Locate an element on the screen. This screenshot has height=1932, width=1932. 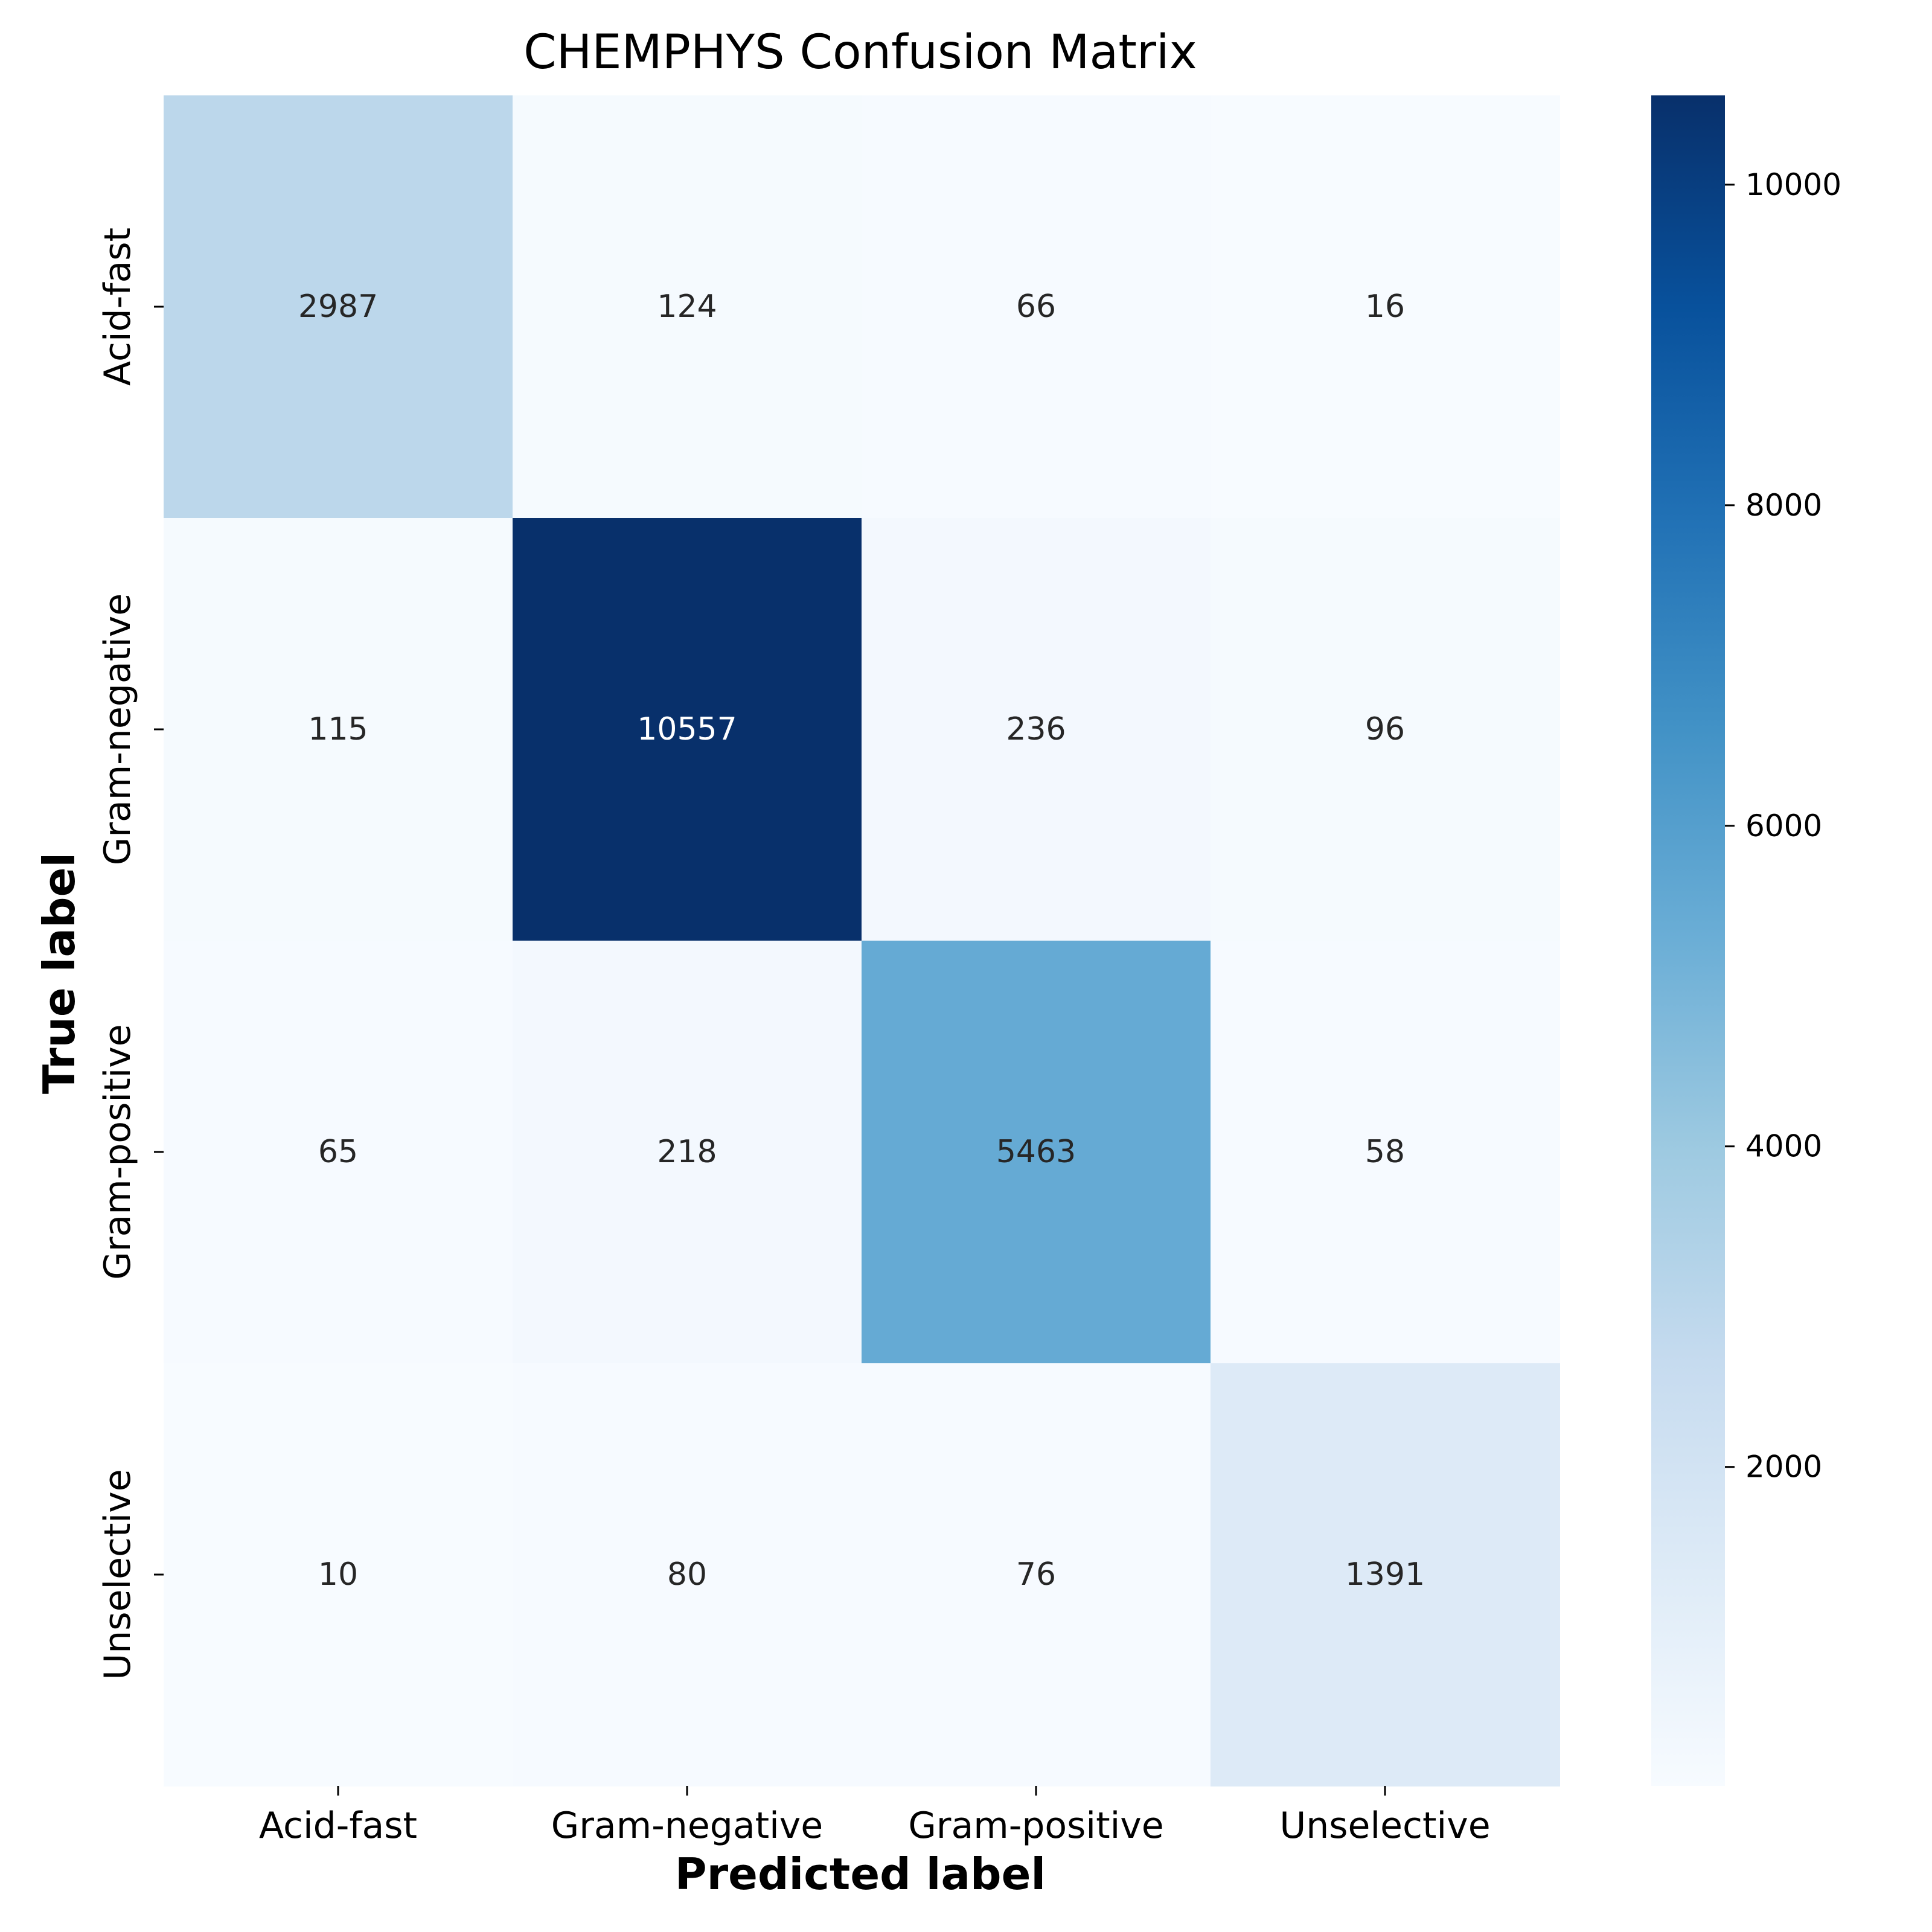
x-tick-label: Unselective is located at coordinates (1384, 1826).